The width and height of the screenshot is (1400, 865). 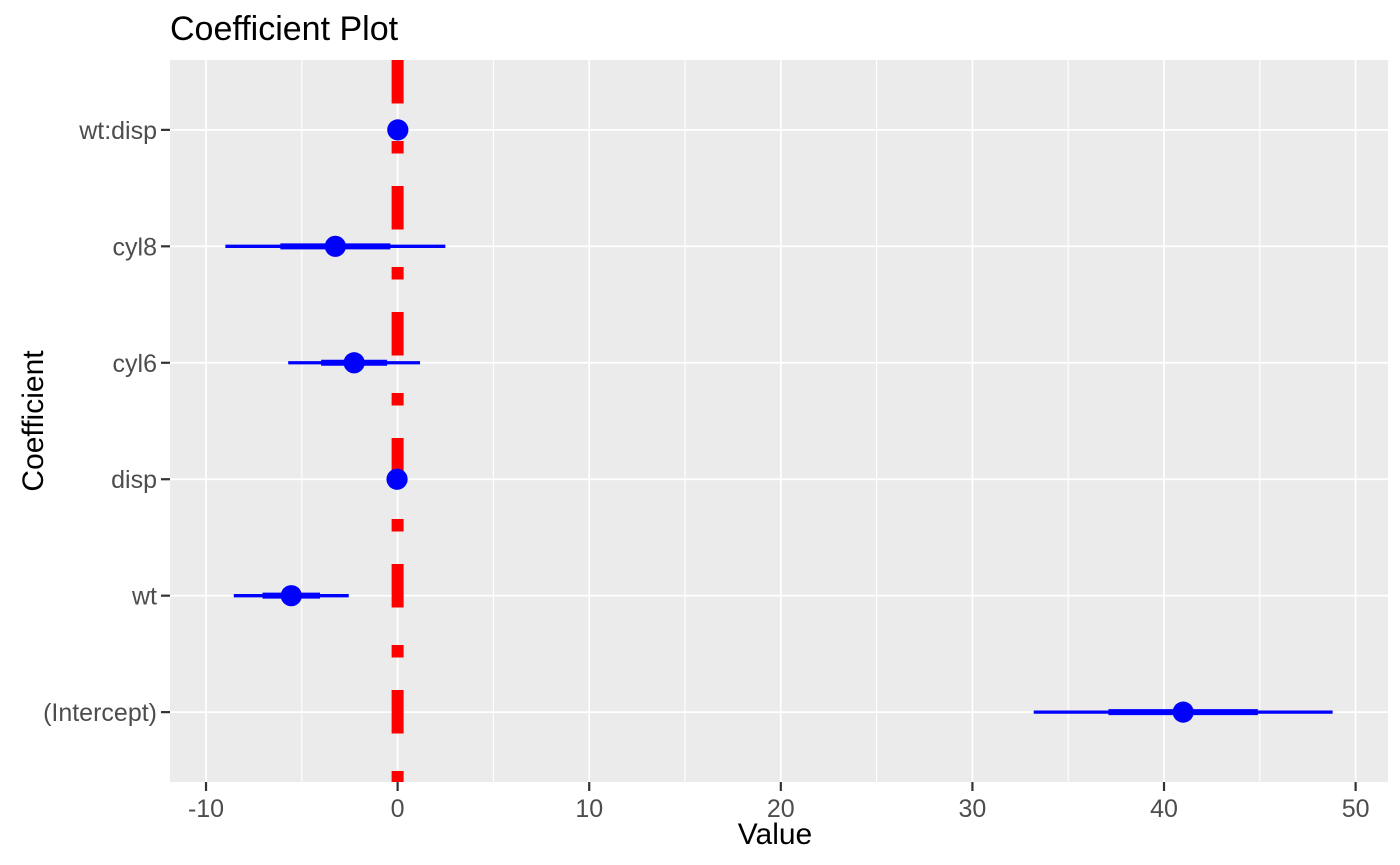 What do you see at coordinates (206, 809) in the screenshot?
I see `x-tick-label: -10` at bounding box center [206, 809].